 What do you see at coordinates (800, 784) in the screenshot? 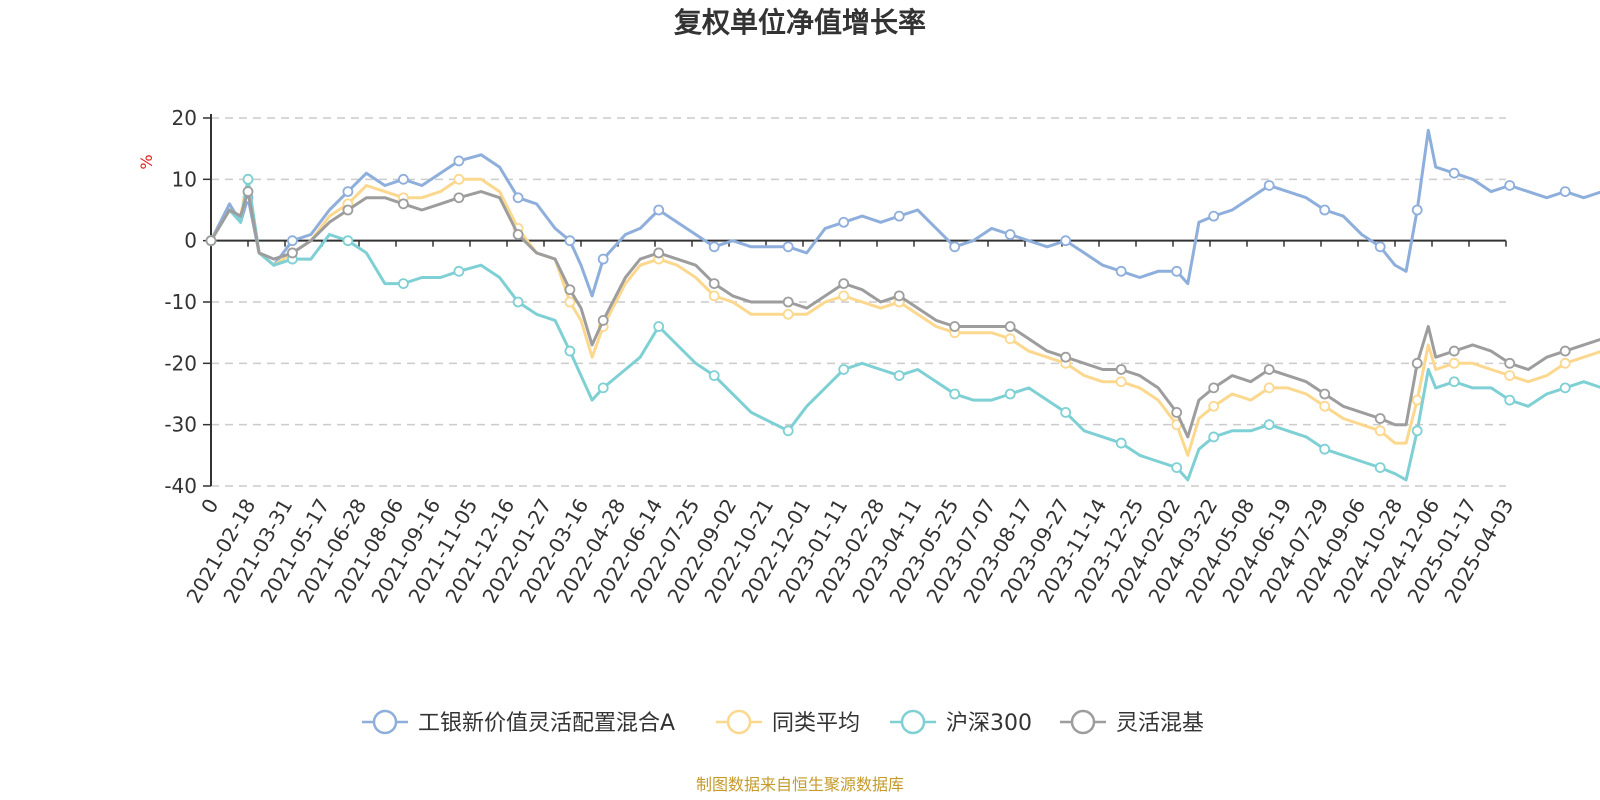
I see `data-source-note: 制图数据来自恒生聚源数据库` at bounding box center [800, 784].